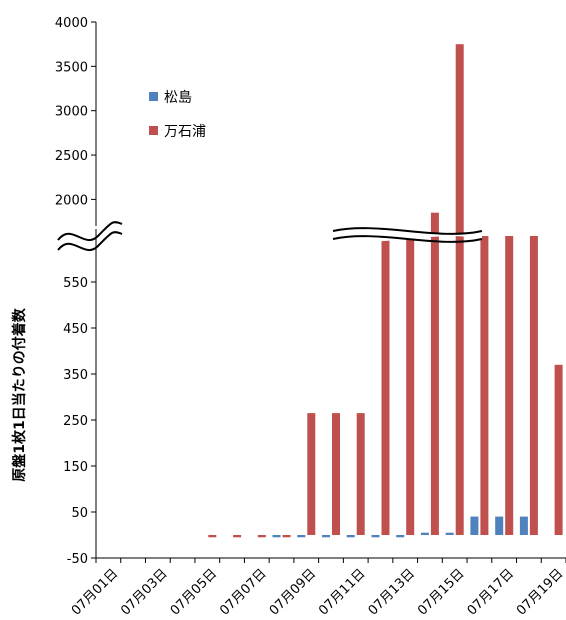 The image size is (566, 620). Describe the element at coordinates (392, 591) in the screenshot. I see `x-tick-label: 07月13日` at that location.